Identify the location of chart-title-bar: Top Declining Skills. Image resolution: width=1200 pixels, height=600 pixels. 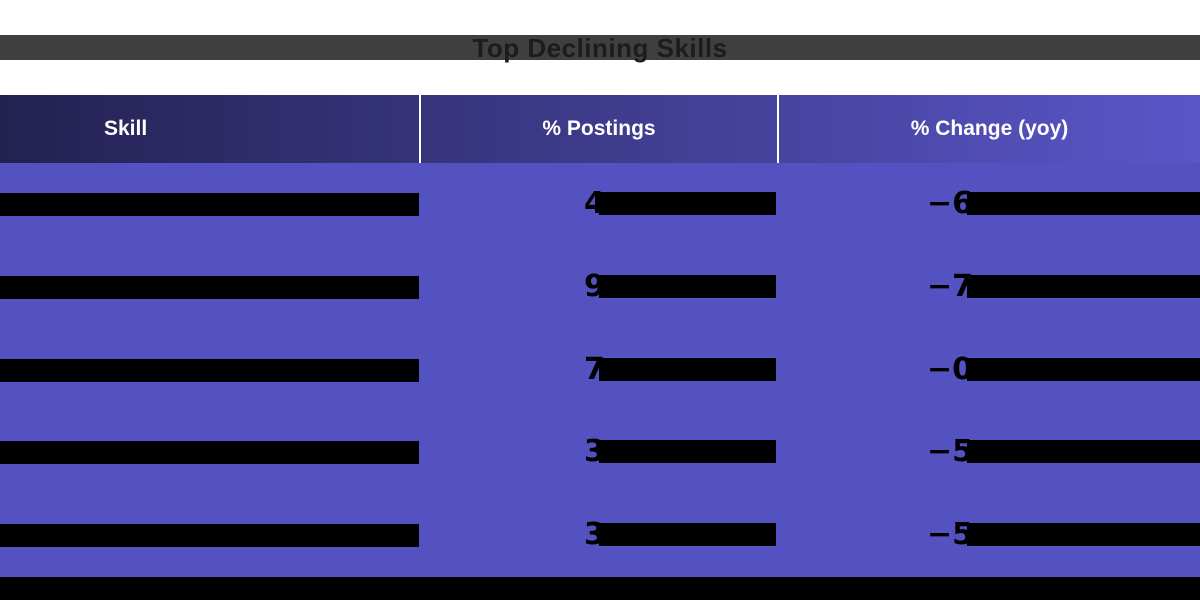
(600, 47).